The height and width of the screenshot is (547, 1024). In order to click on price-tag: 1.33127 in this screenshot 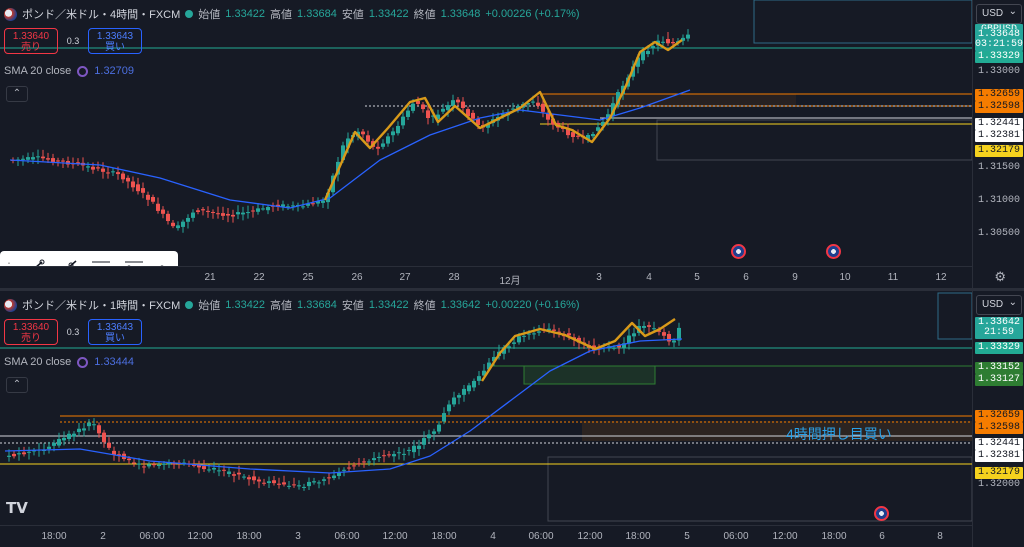, I will do `click(999, 380)`.